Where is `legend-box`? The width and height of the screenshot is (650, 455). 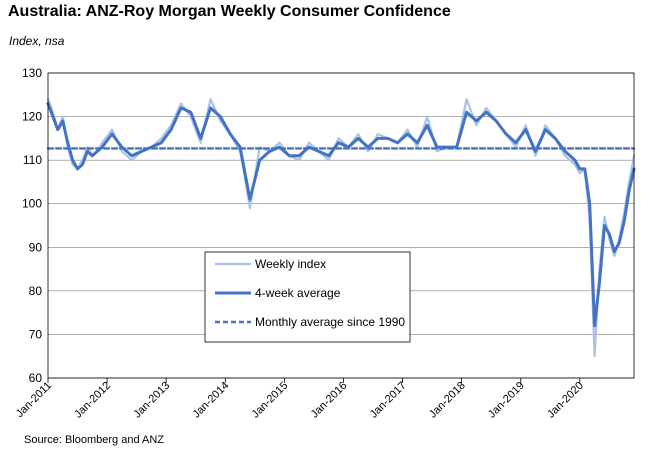
legend-box is located at coordinates (307, 297).